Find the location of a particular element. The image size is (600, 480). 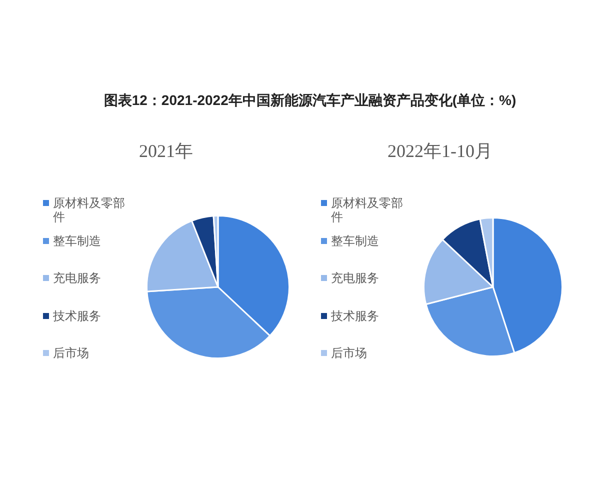

chart-title: 图表12：2021-2022年中国新能源汽车产业融资产品变化(单位：%) is located at coordinates (310, 100).